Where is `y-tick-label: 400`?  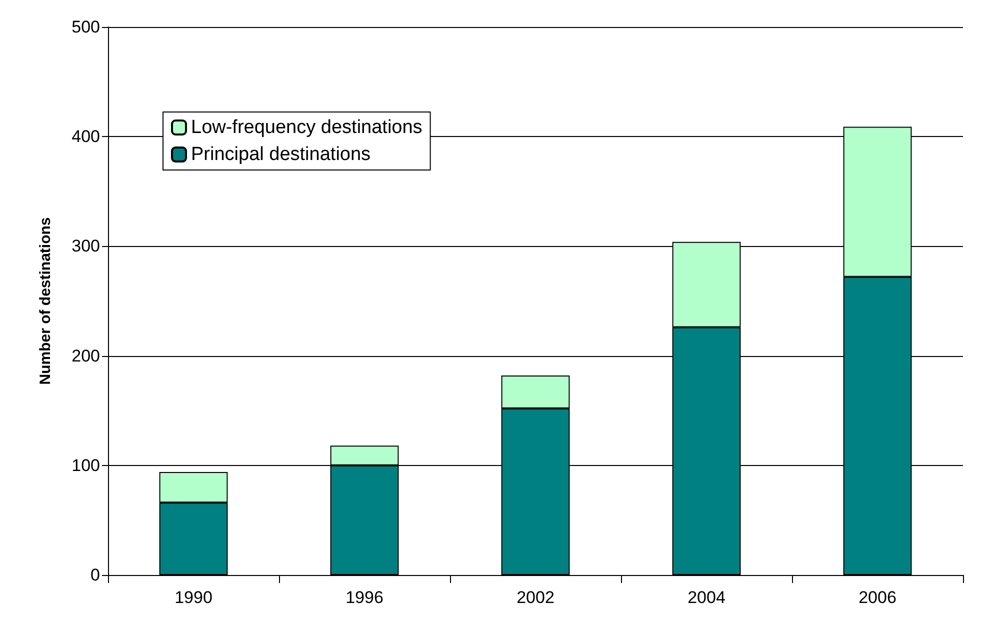 y-tick-label: 400 is located at coordinates (86, 136).